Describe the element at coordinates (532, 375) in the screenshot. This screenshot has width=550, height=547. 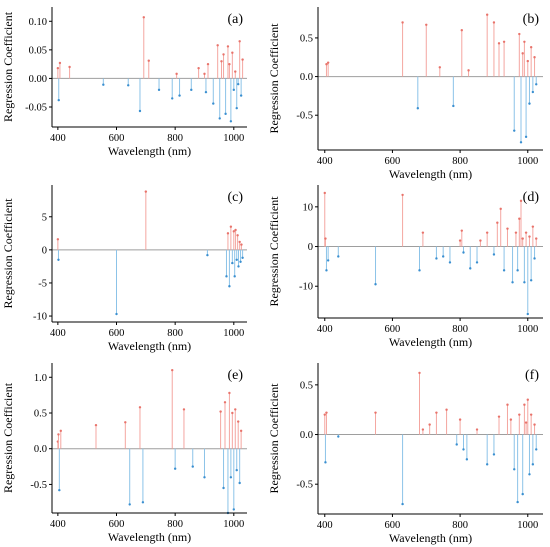
I see `panel-label: (f)` at that location.